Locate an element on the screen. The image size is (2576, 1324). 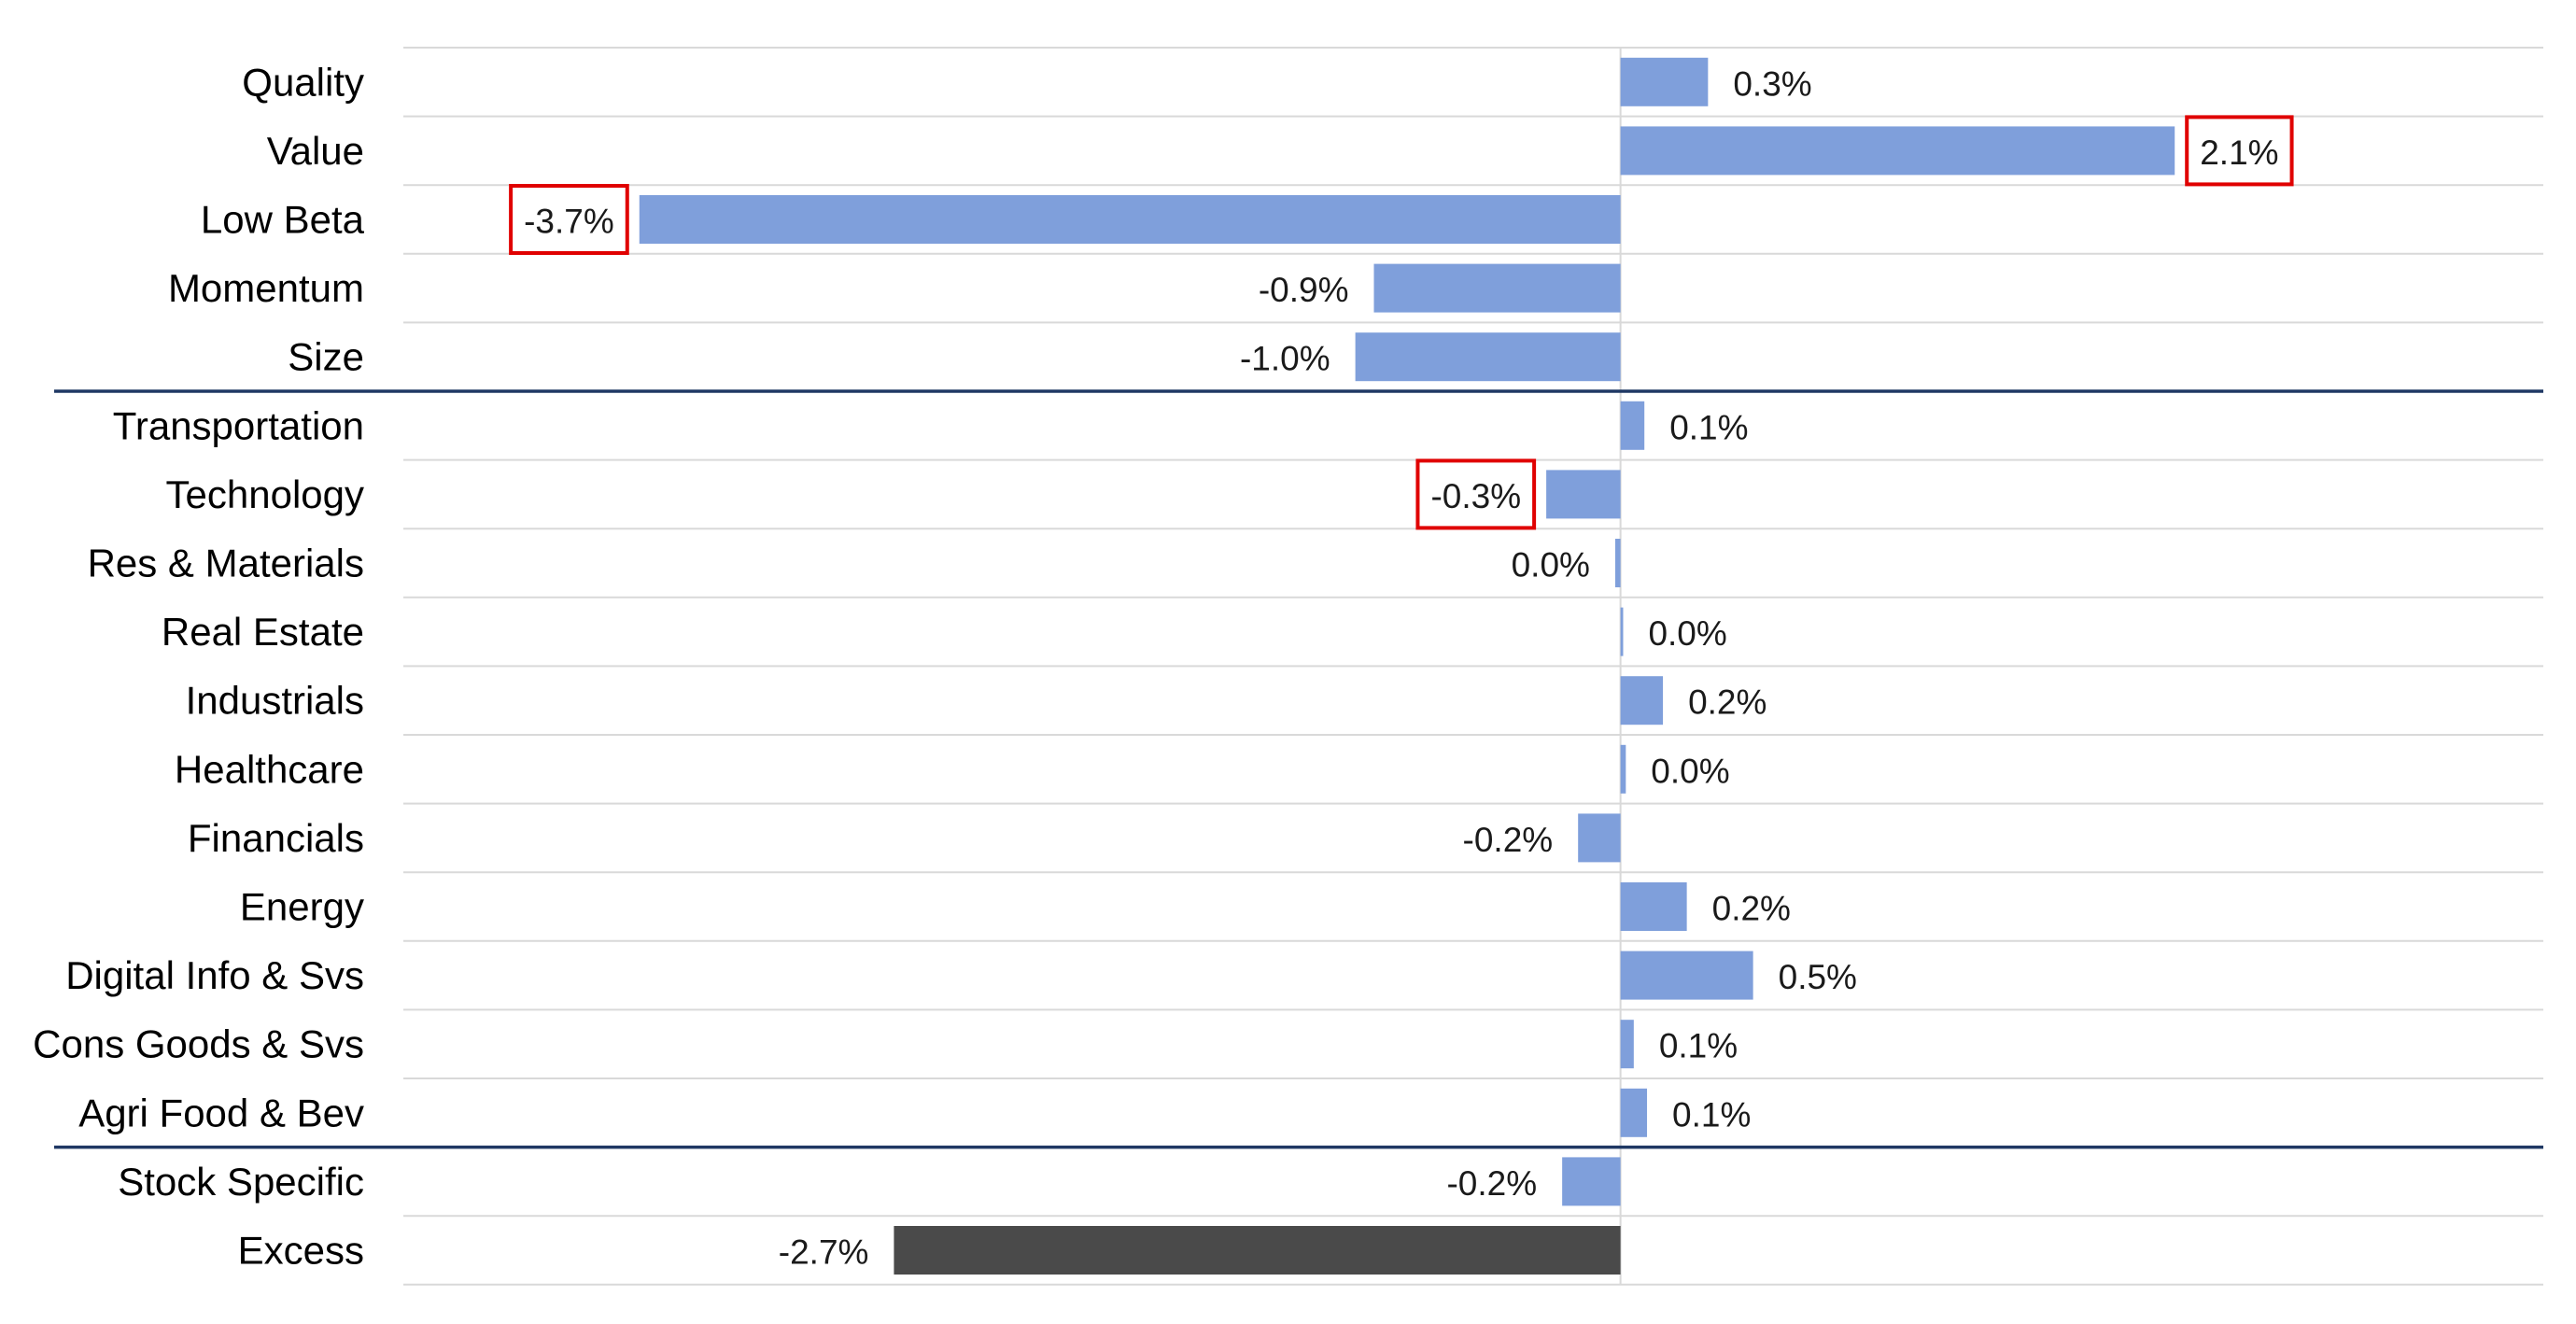
bar-technology is located at coordinates (1584, 494).